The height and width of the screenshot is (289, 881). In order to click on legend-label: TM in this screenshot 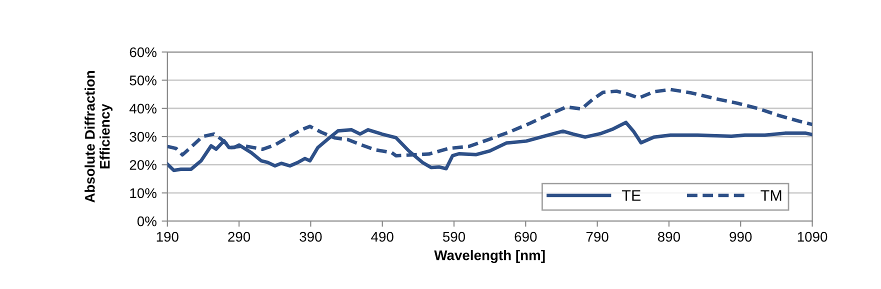, I will do `click(771, 195)`.